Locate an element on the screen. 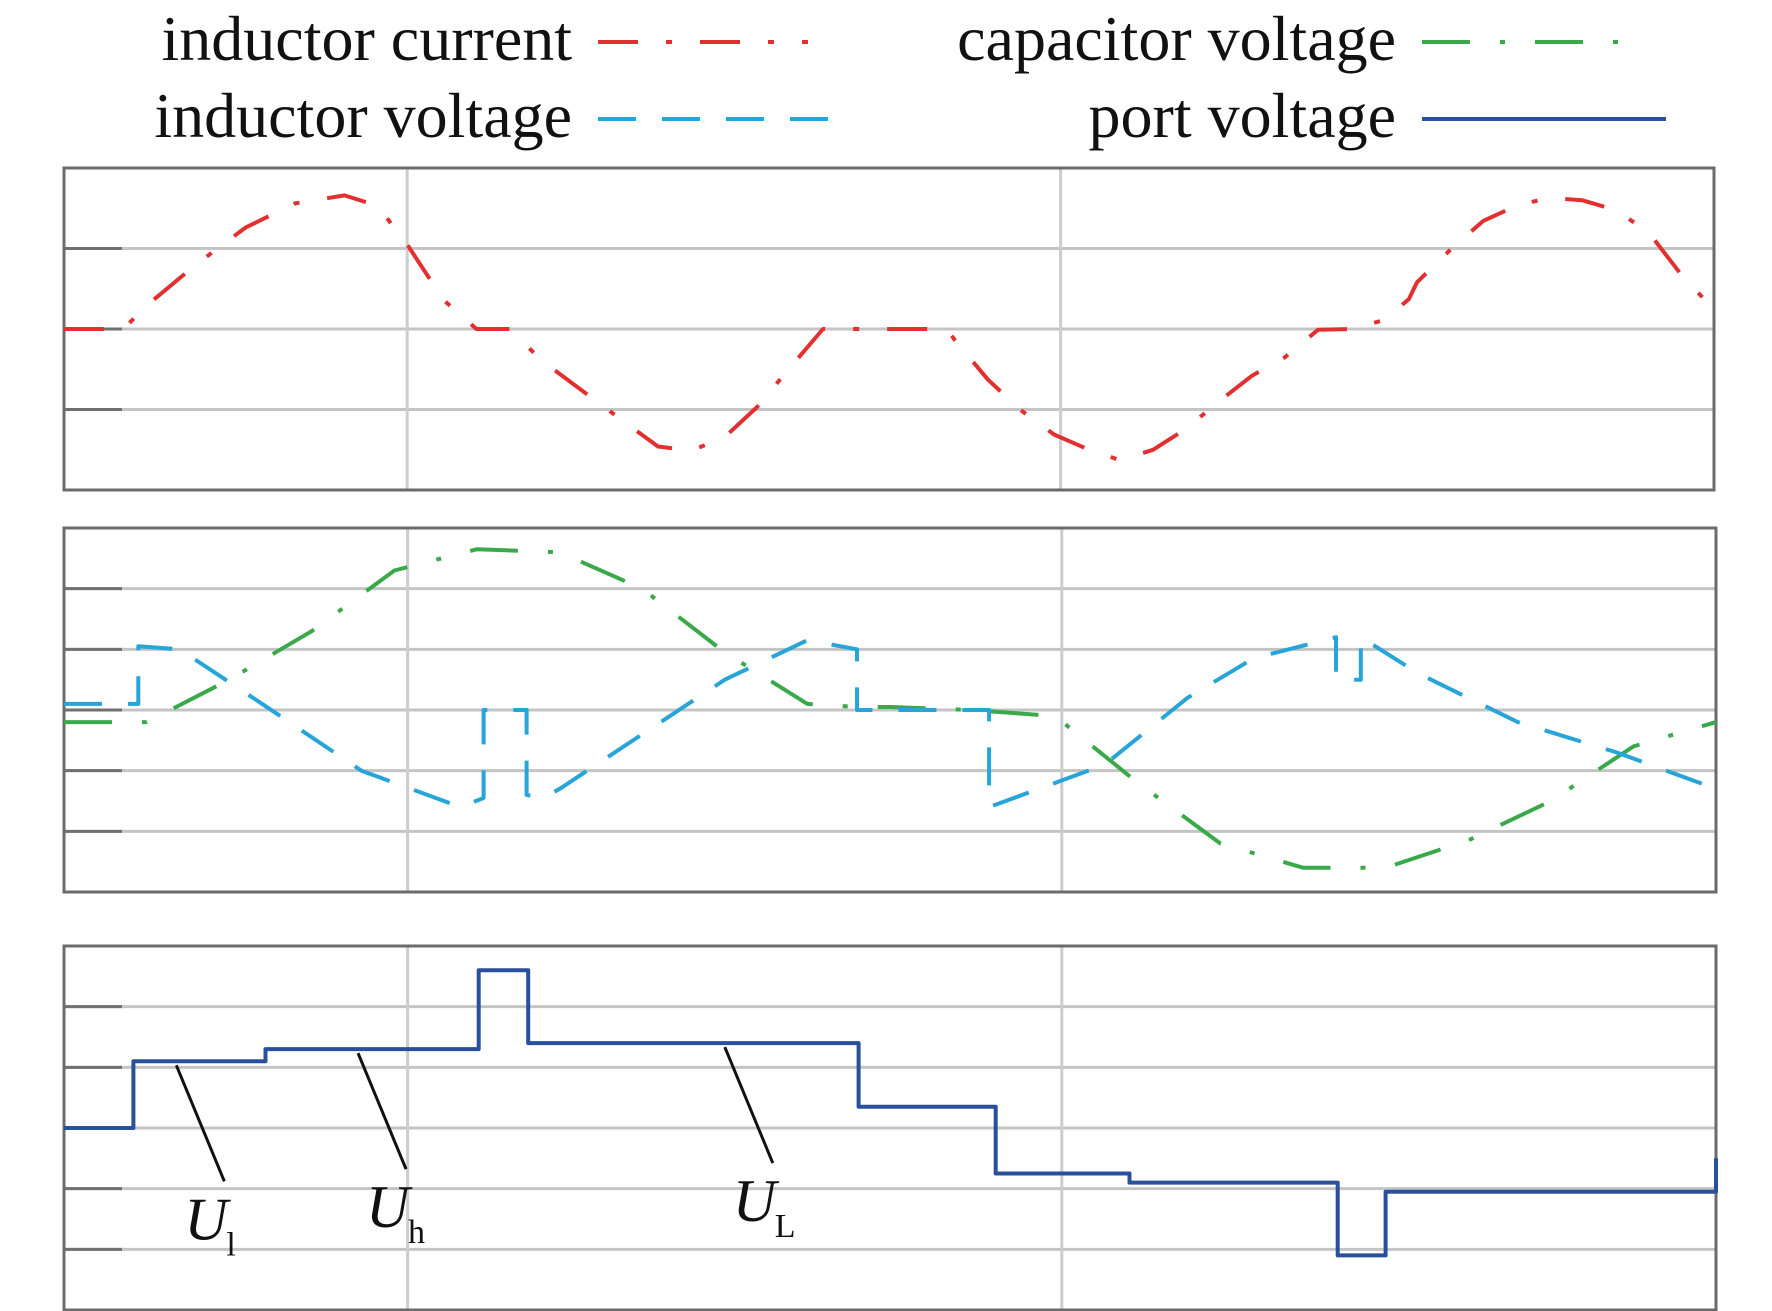 This screenshot has width=1772, height=1311. legend-label: port voltage is located at coordinates (1242, 115).